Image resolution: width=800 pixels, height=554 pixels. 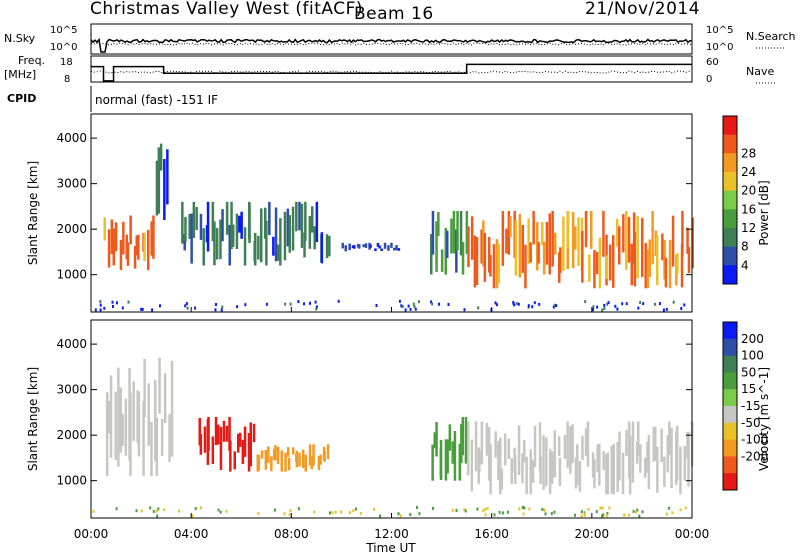 I want to click on freq-tick-high: 18, so click(x=66, y=62).